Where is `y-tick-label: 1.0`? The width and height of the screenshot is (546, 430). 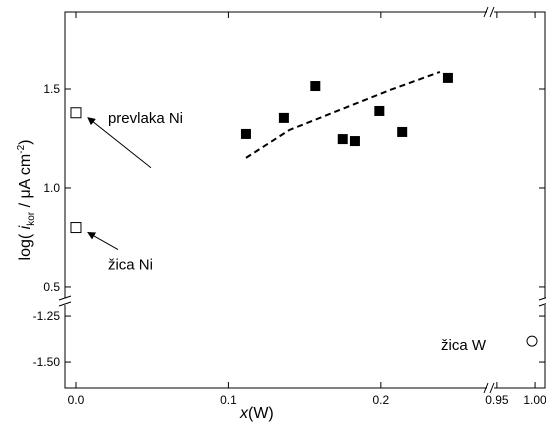
y-tick-label: 1.0 is located at coordinates (51, 188).